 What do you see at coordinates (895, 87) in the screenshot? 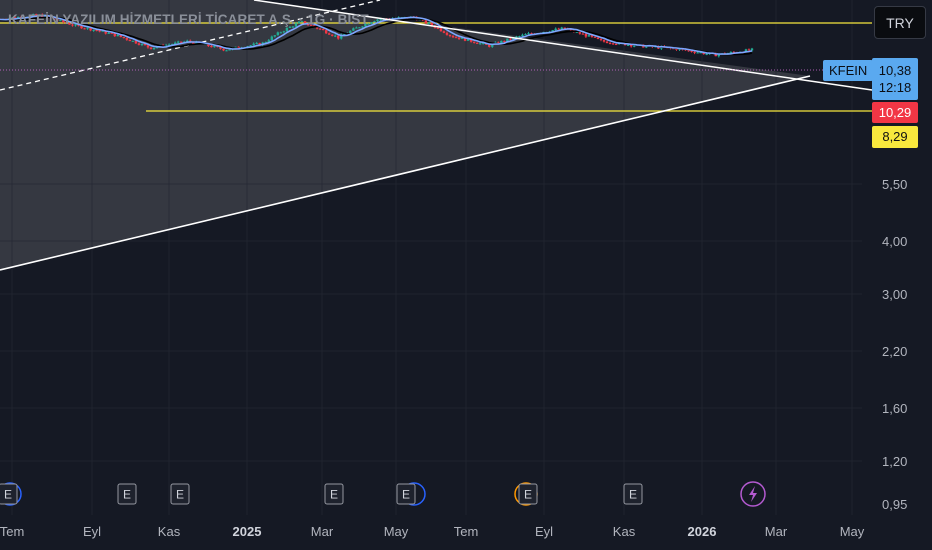
I see `bar-countdown: 12:18` at bounding box center [895, 87].